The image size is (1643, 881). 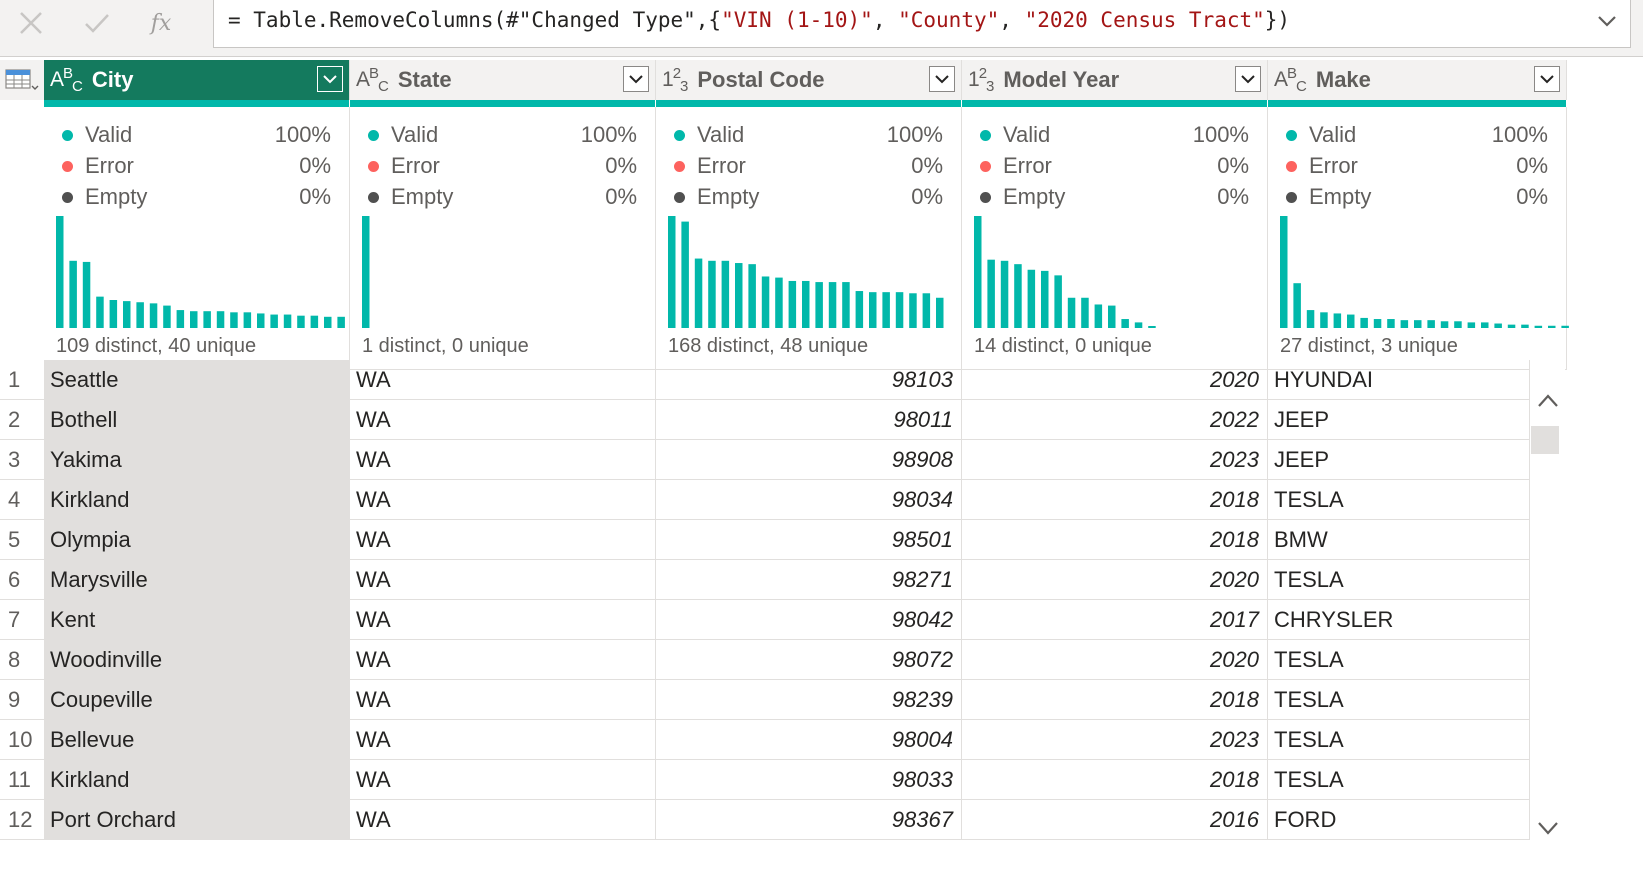 I want to click on column-header-model-year: 123 Model Year, so click(x=1115, y=80).